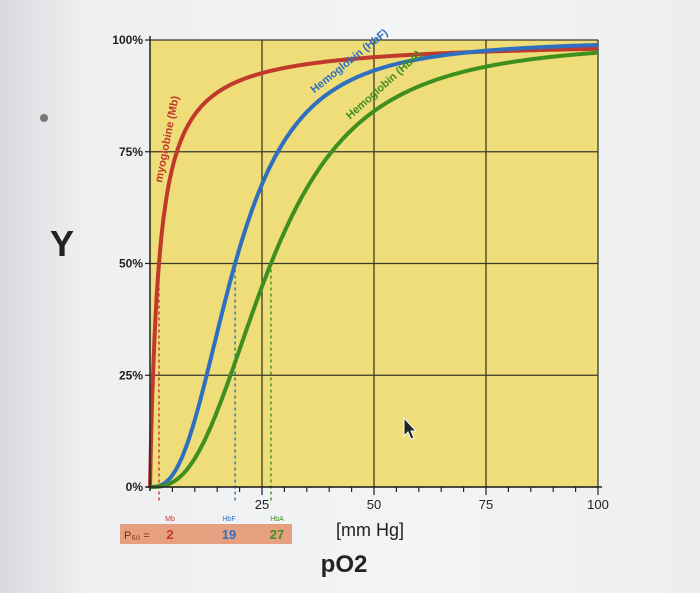  I want to click on x-axis-unit: [mm Hg], so click(370, 530).